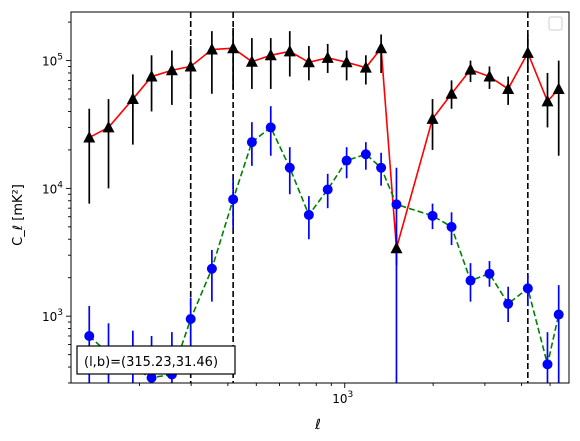  Describe the element at coordinates (52, 316) in the screenshot. I see `y-tick-label: 10³` at that location.